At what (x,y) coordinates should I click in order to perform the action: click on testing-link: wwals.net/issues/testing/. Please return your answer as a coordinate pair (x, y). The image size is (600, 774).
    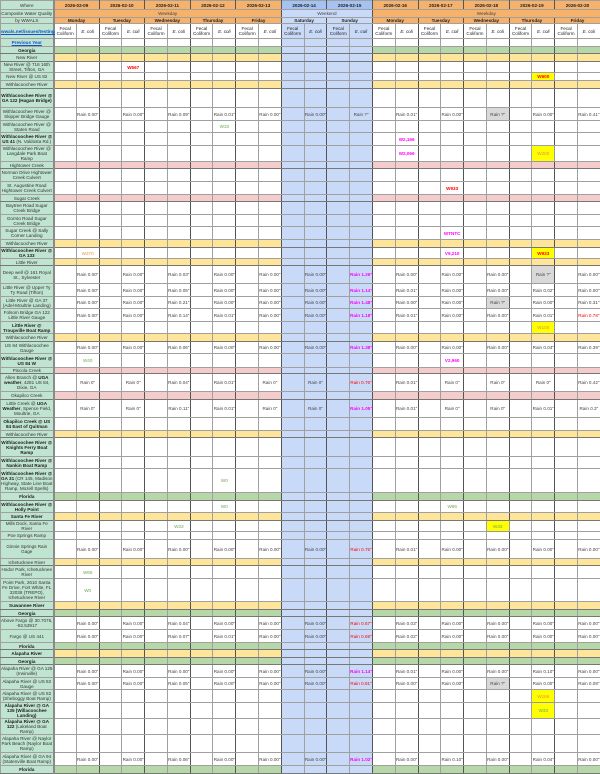
    Looking at the image, I should click on (28, 31).